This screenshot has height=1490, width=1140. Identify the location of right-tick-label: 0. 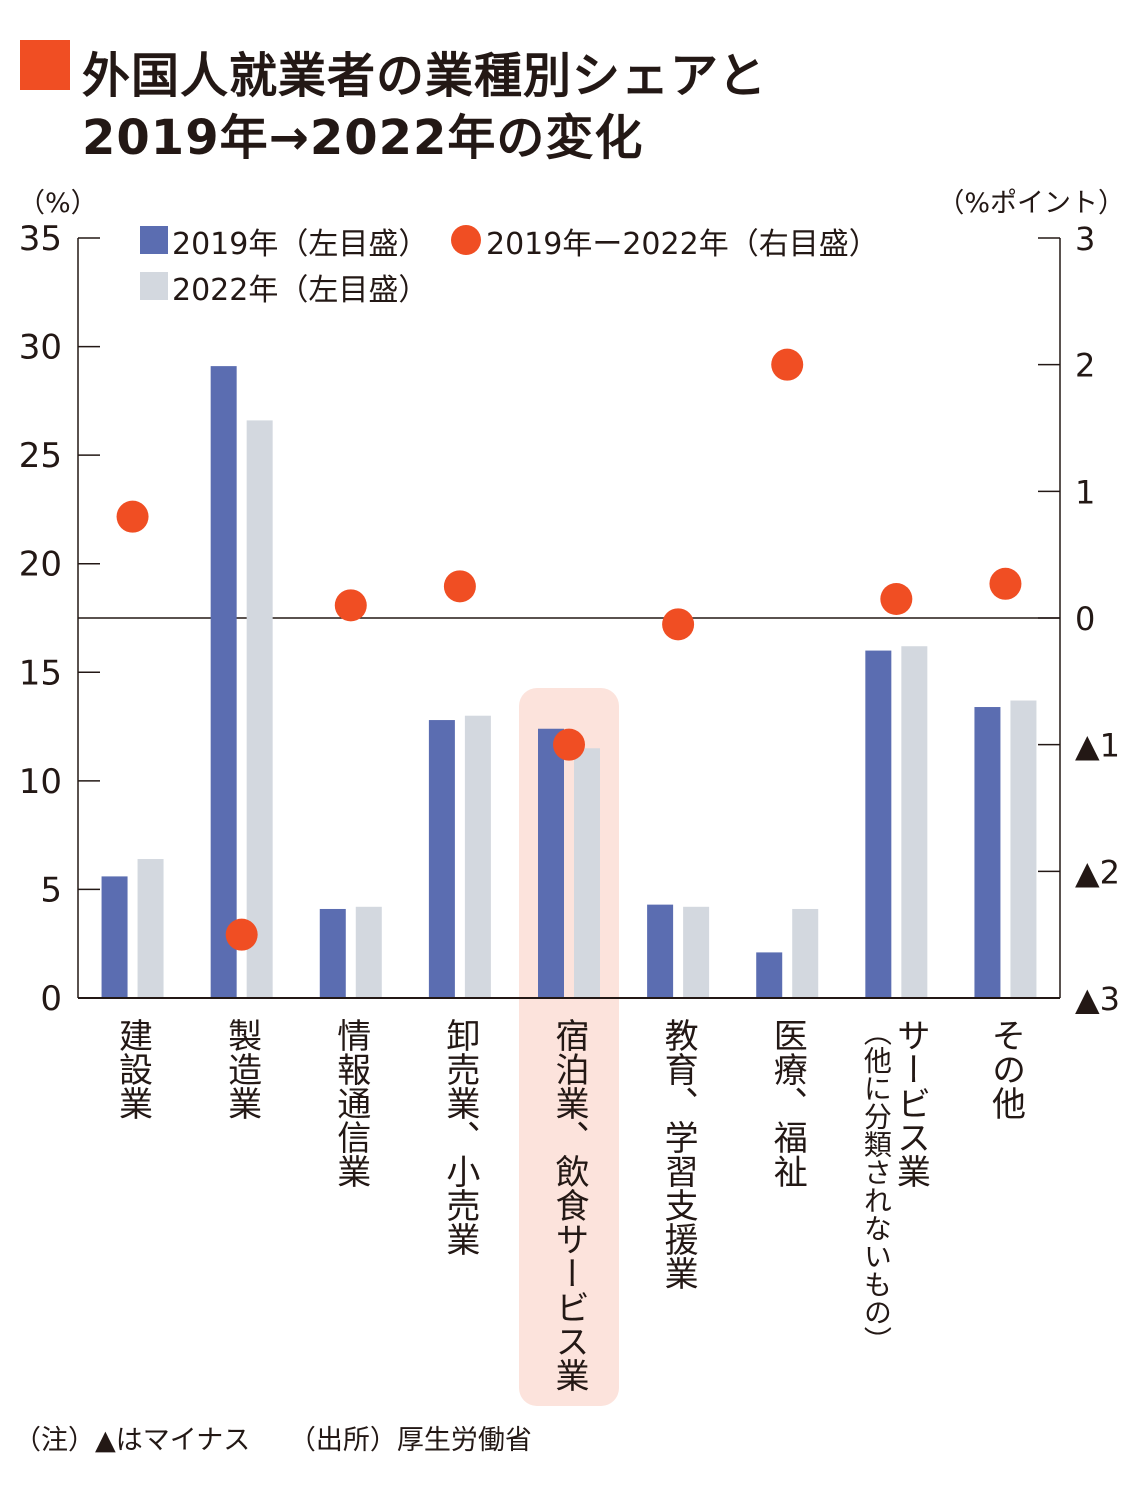
(1085, 619).